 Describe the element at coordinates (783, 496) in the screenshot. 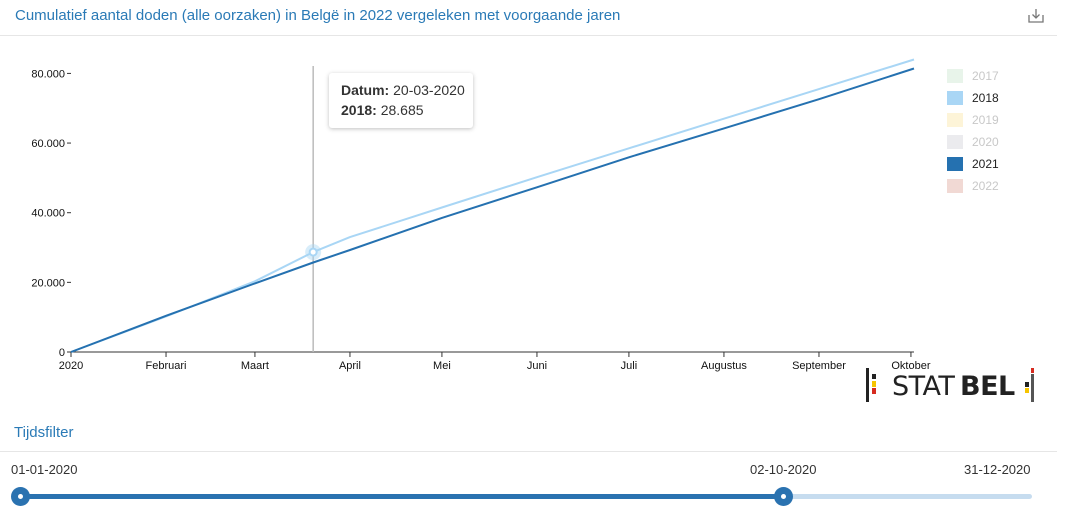

I see `time-filter-end-handle` at that location.